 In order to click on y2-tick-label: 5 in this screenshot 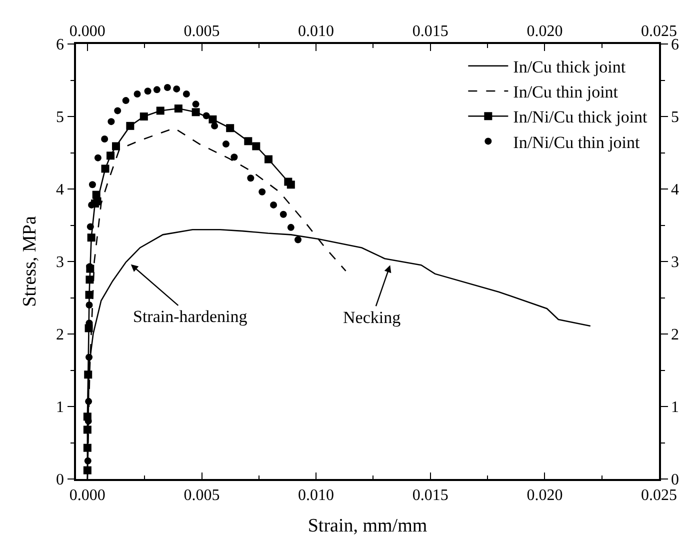, I will do `click(674, 117)`.